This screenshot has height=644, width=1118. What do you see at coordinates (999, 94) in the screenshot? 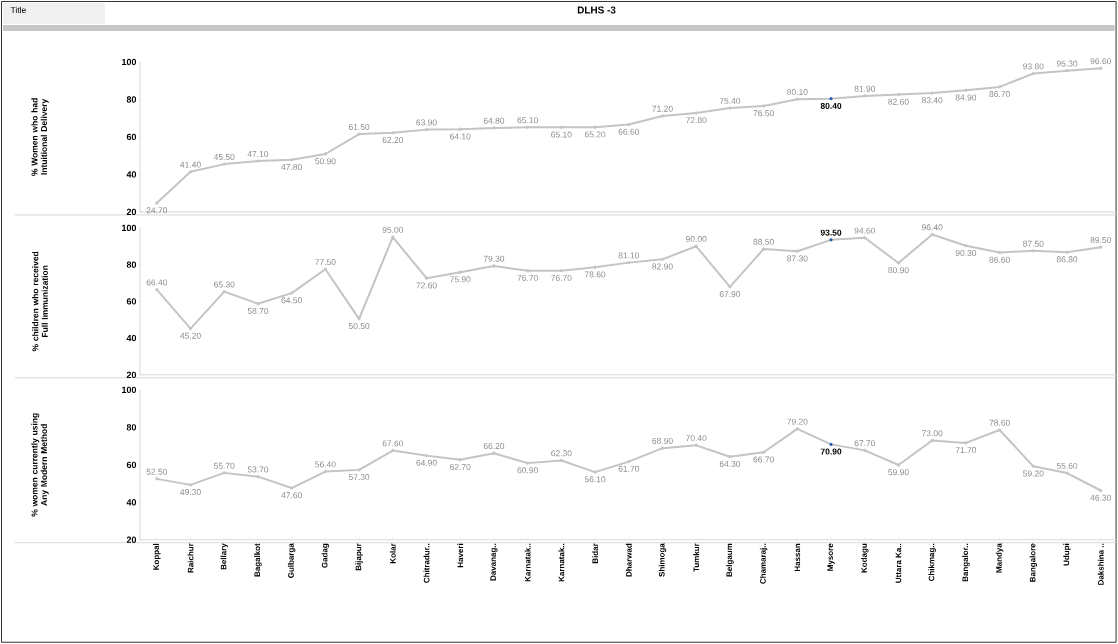
I see `data-label: 86.70` at bounding box center [999, 94].